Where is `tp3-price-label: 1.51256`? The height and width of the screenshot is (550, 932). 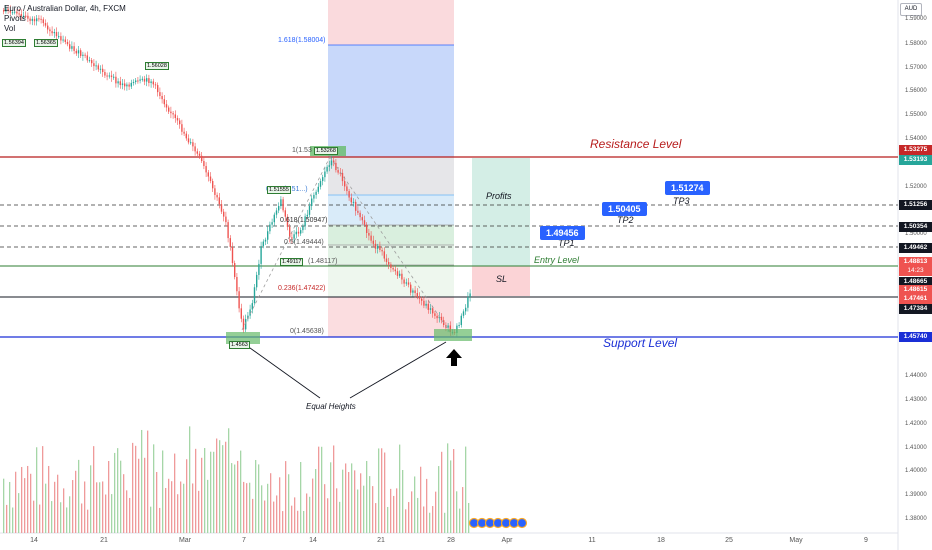 tp3-price-label: 1.51256 is located at coordinates (915, 205).